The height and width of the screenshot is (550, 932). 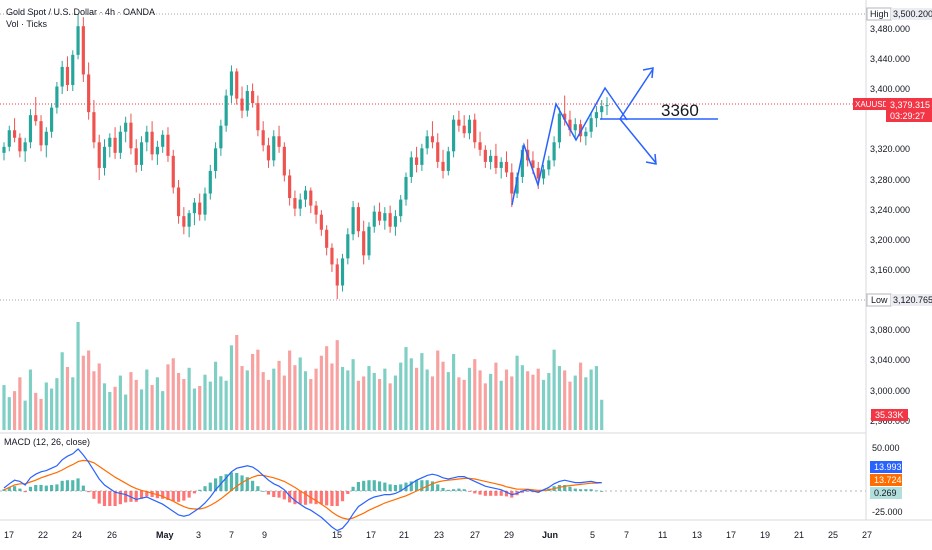 What do you see at coordinates (80, 12) in the screenshot?
I see `symbol-title: Gold Spot / U.S. Dollar · 4h · OANDA` at bounding box center [80, 12].